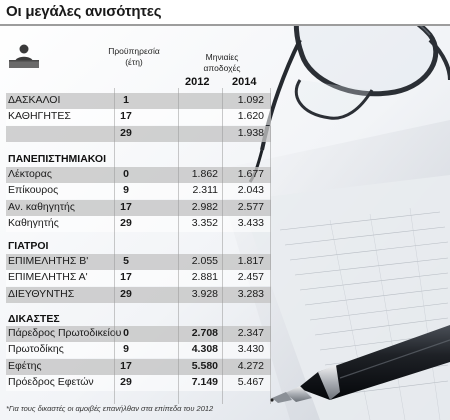 This screenshot has height=420, width=450. What do you see at coordinates (250, 261) in the screenshot?
I see `salary-2014-value: 1.817` at bounding box center [250, 261].